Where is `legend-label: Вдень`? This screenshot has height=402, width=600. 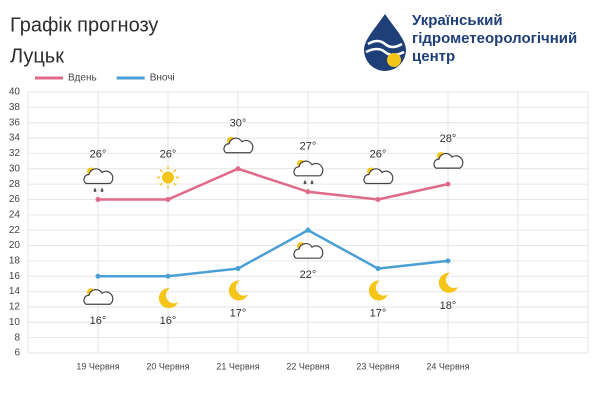
legend-label: Вдень is located at coordinates (82, 78).